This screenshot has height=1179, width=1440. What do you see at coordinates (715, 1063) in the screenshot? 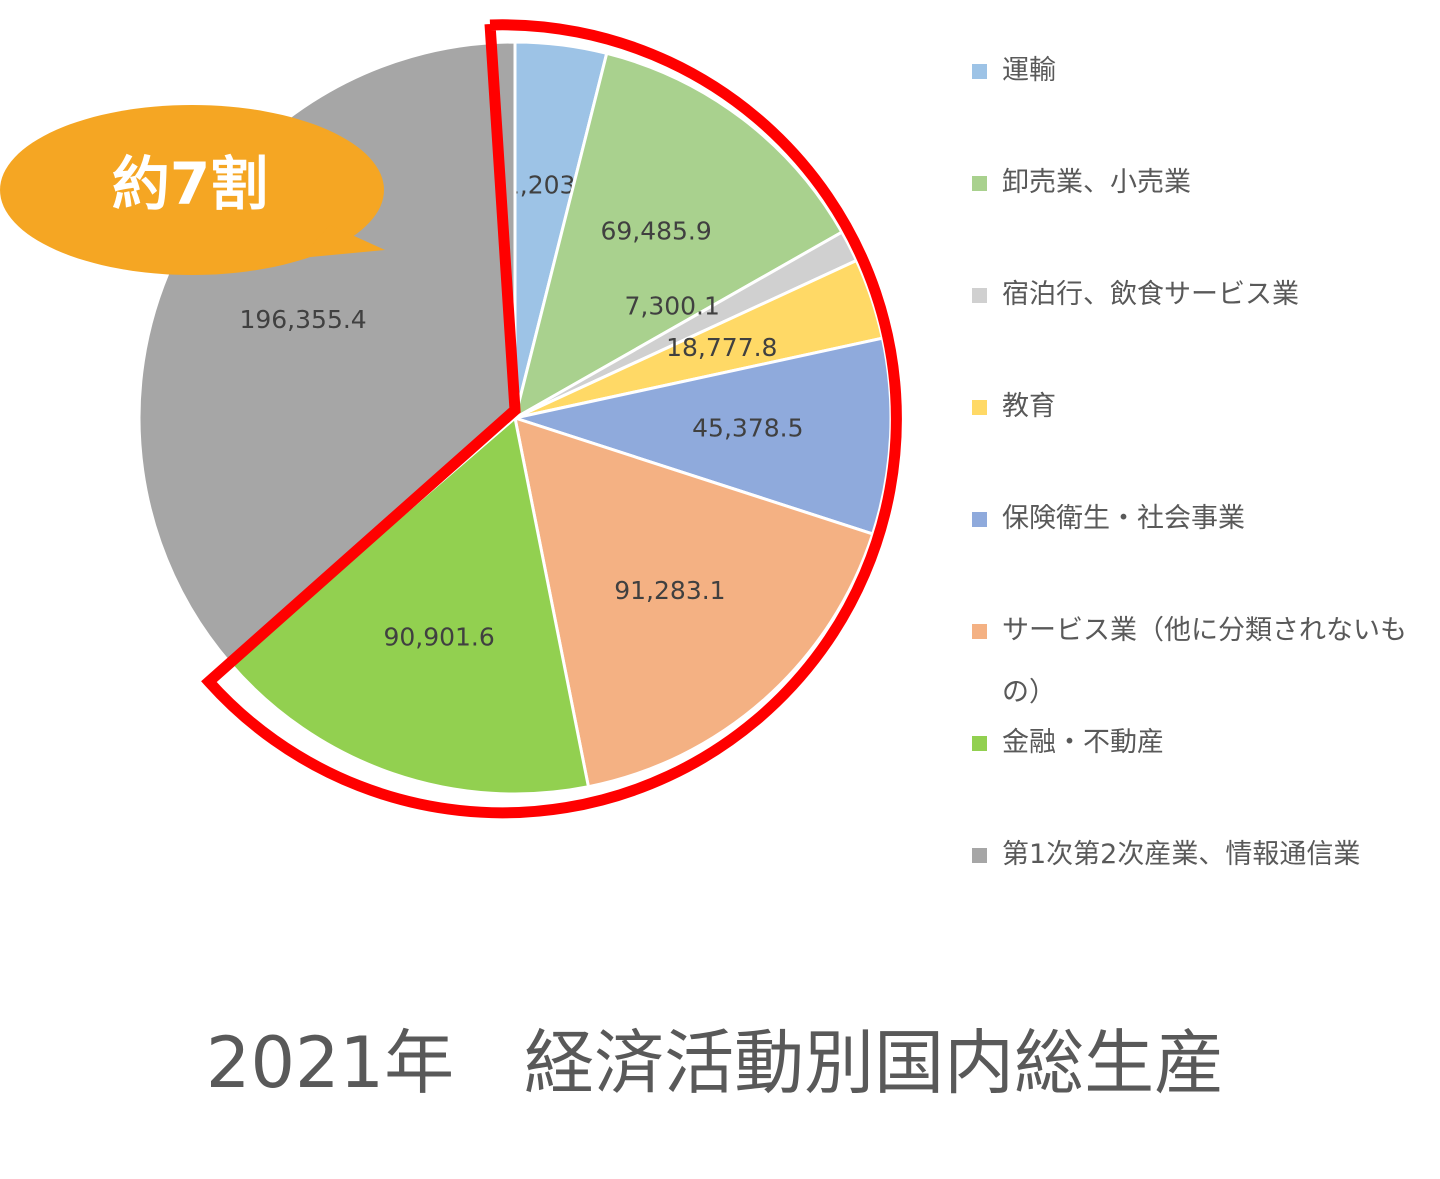
I see `chart-title: 2021年 経済活動別国内総生産` at bounding box center [715, 1063].